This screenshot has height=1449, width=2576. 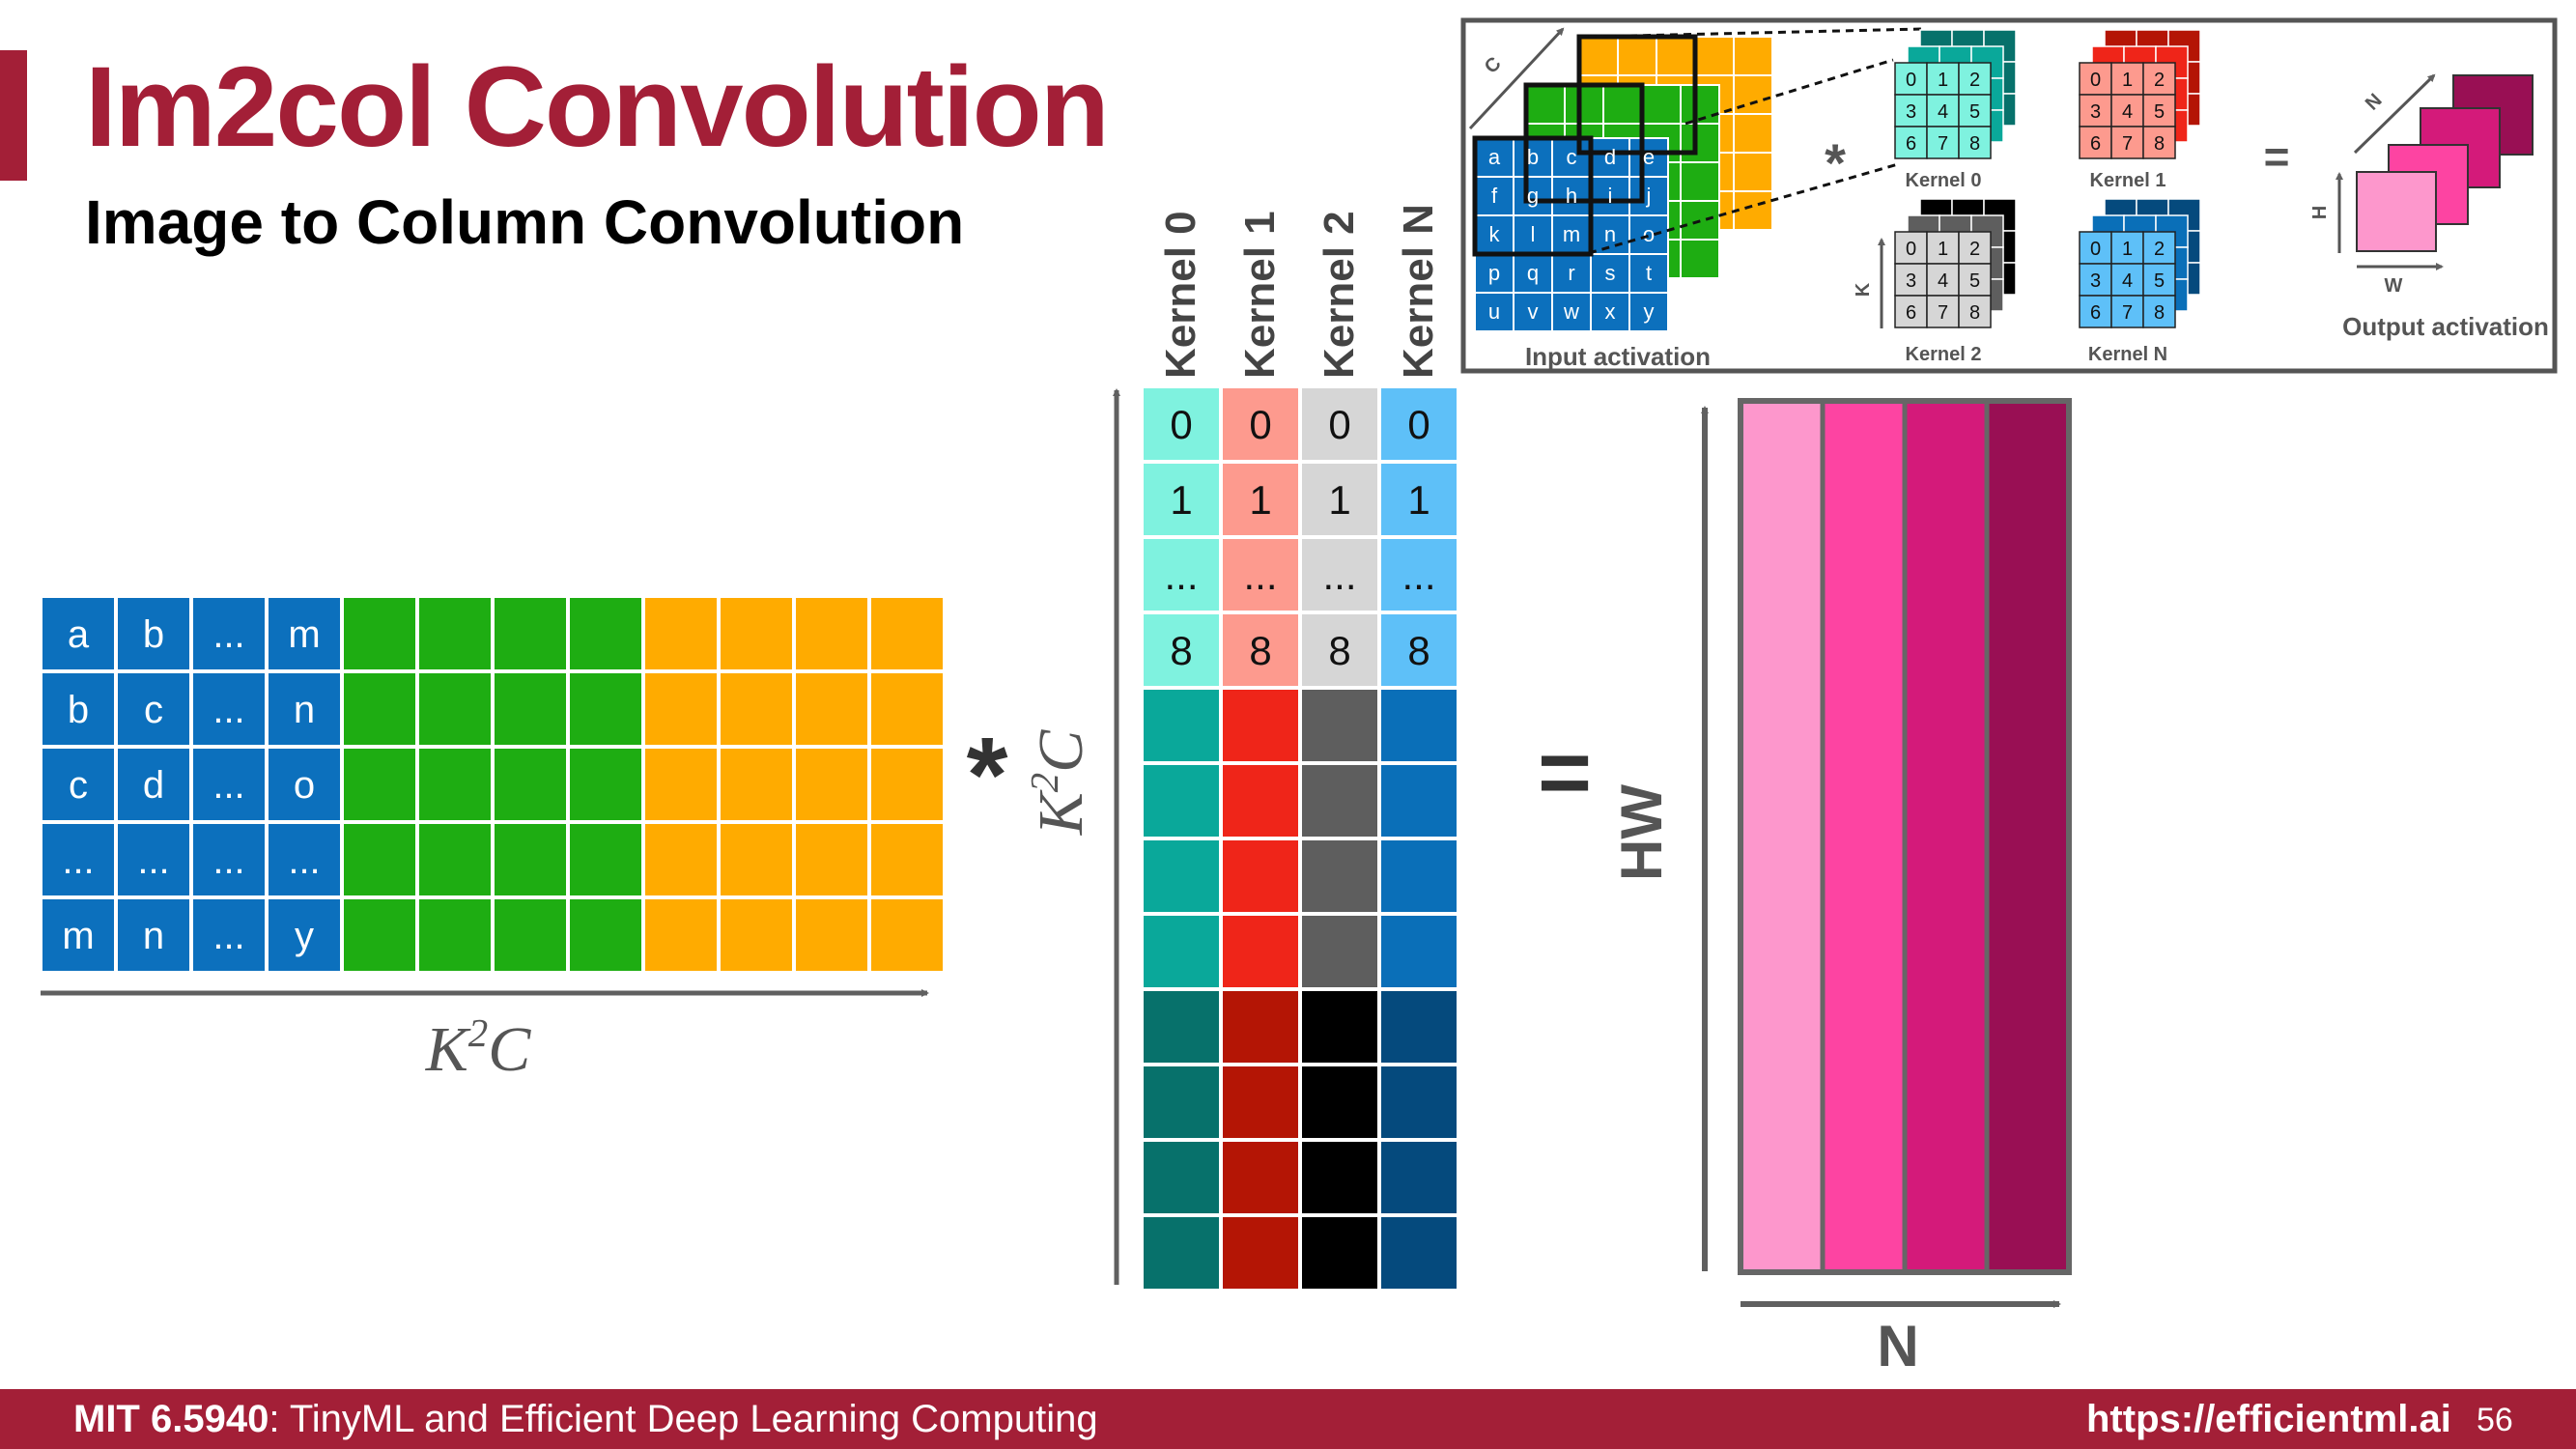 I want to click on inset-input-letter: e, so click(x=1649, y=157).